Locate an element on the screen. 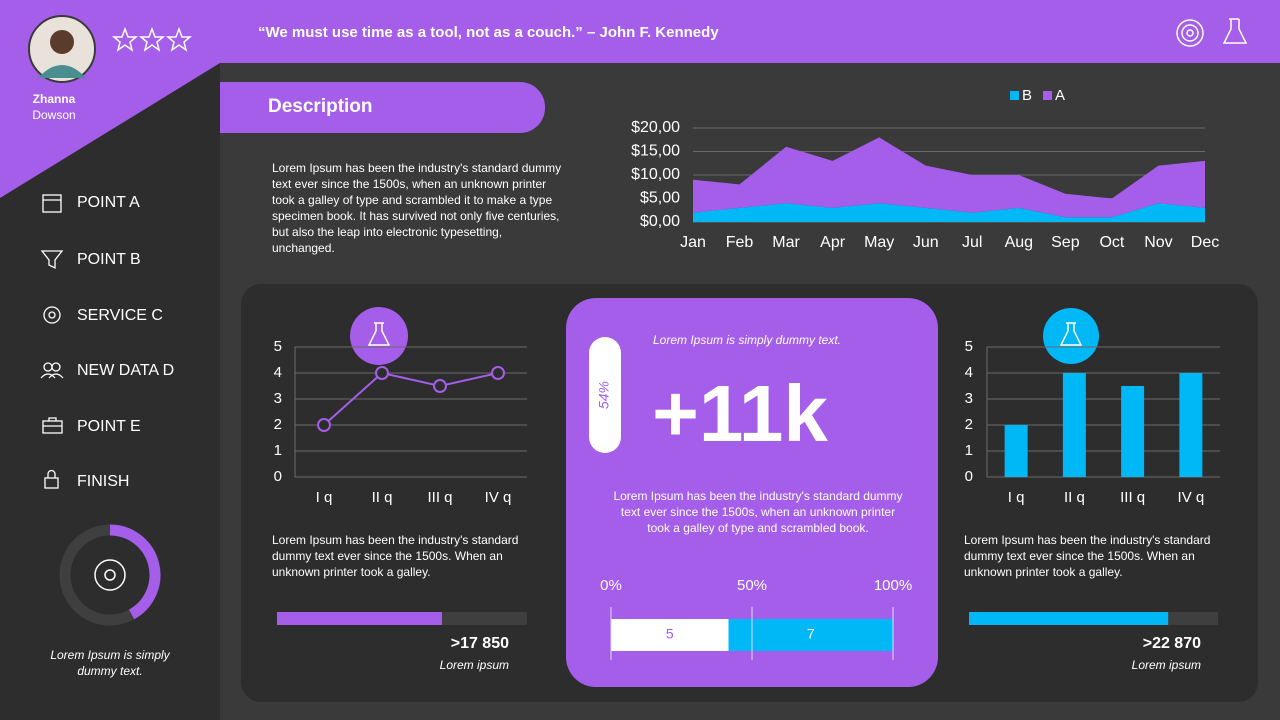 The width and height of the screenshot is (1280, 720). x-tick-label: Jan is located at coordinates (693, 242).